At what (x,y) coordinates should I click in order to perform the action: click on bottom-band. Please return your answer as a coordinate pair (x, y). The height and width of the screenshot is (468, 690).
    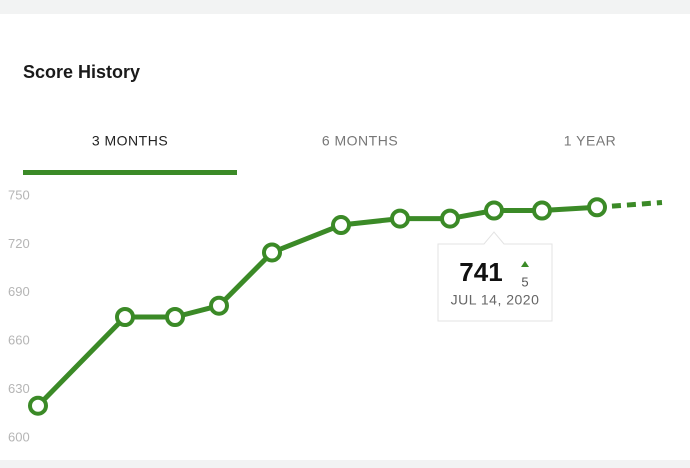
    Looking at the image, I should click on (345, 464).